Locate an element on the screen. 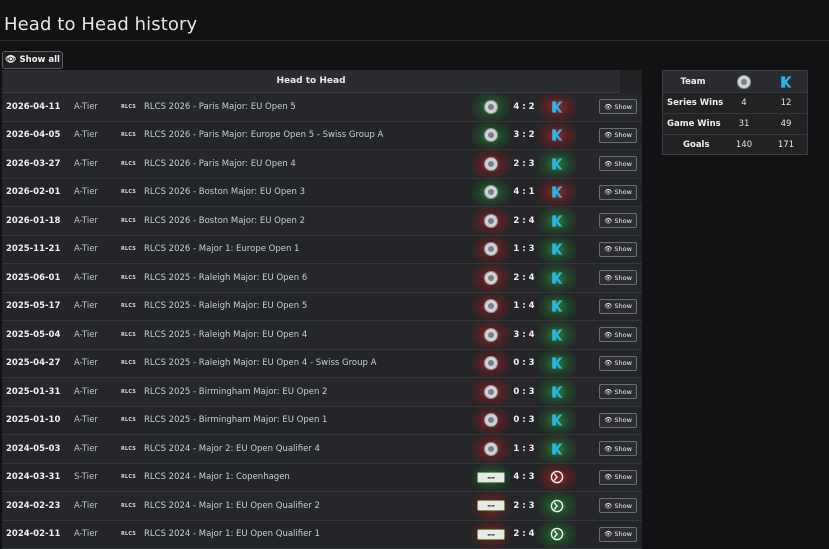  match-date: 2025-04-27 is located at coordinates (33, 364).